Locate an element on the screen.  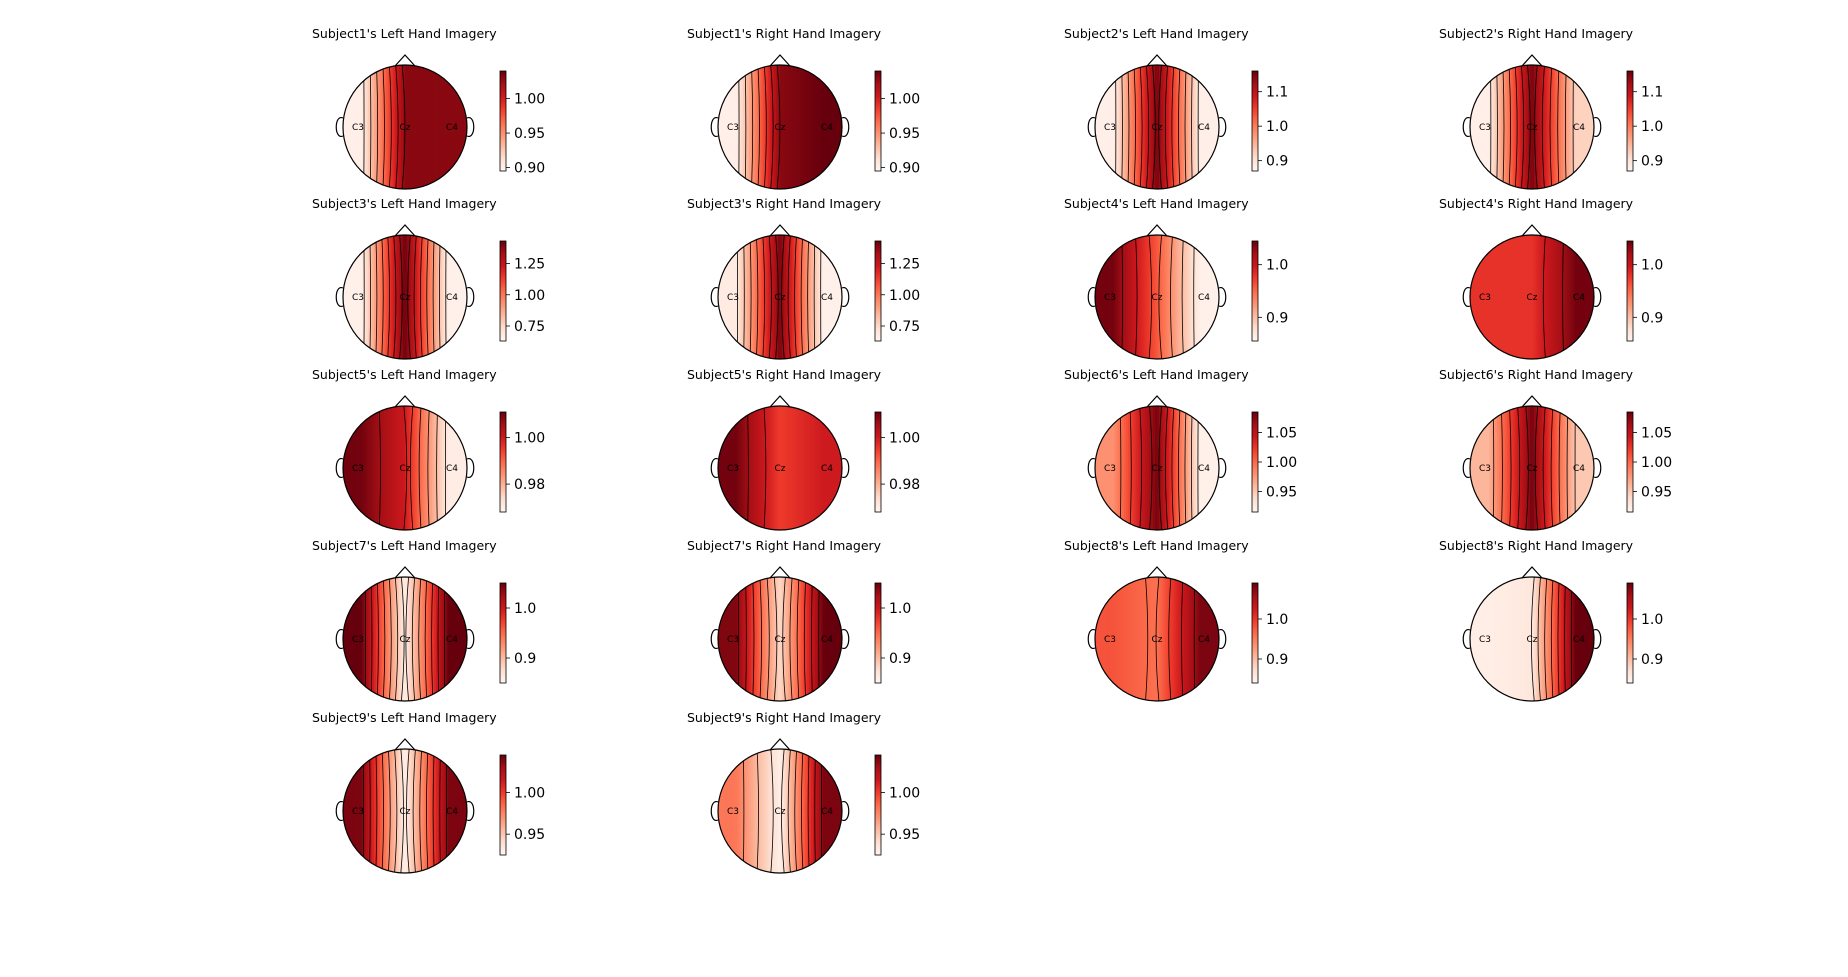
colorbar-tick-label: 0.95 is located at coordinates (1656, 492).